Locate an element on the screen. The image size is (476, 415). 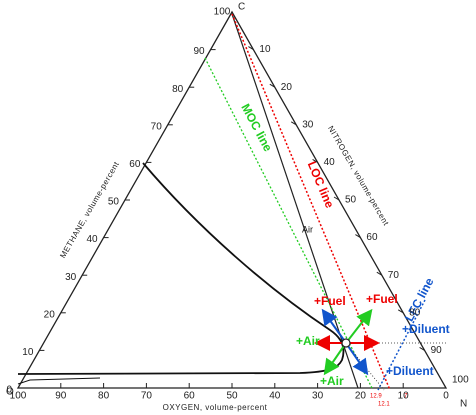
small-label: 12.9 is located at coordinates (376, 397).